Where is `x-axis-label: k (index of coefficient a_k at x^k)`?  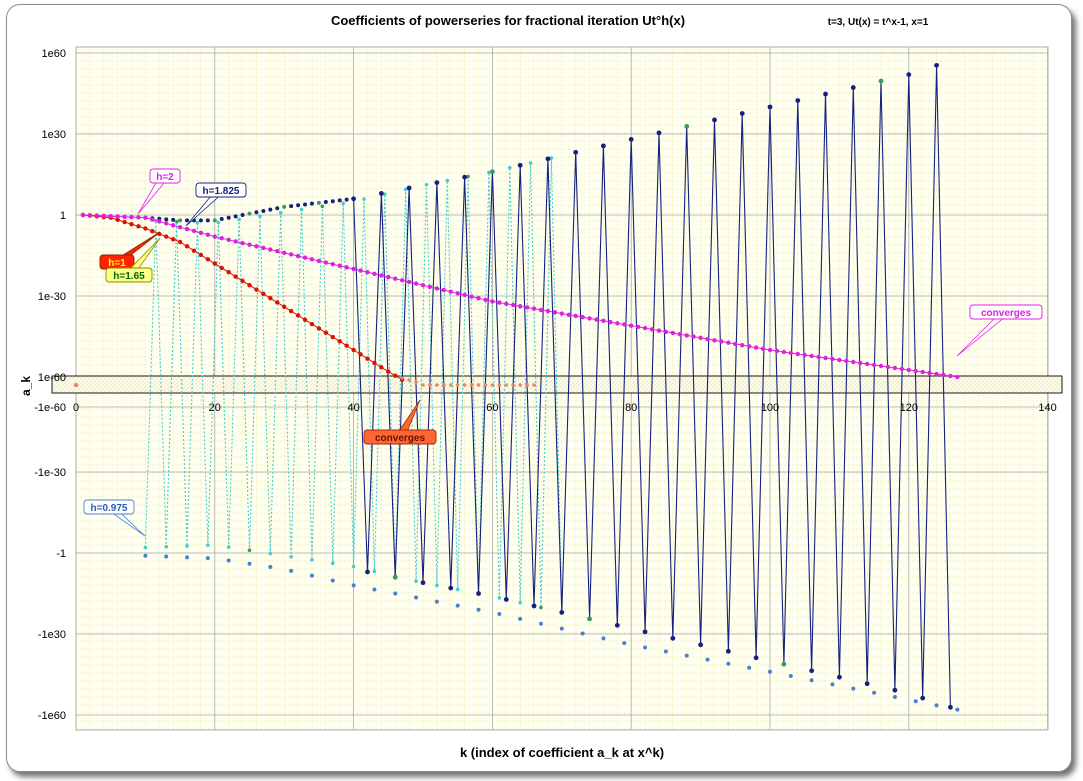
x-axis-label: k (index of coefficient a_k at x^k) is located at coordinates (562, 752).